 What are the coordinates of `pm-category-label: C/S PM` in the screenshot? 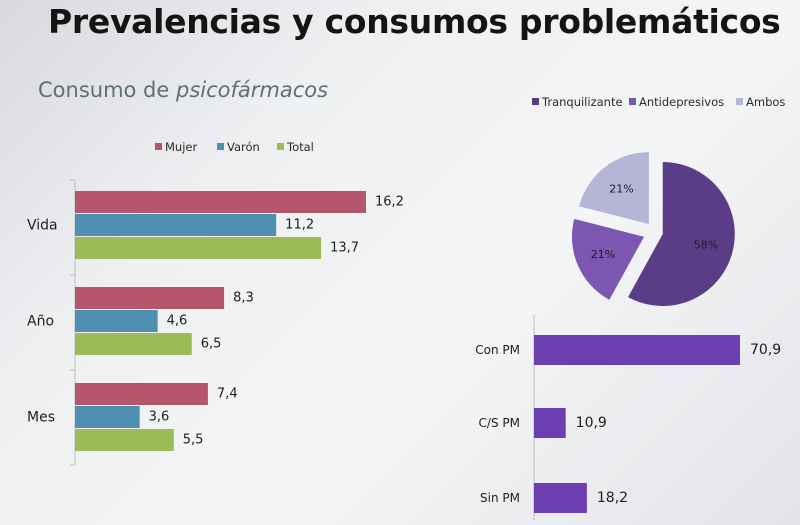 It's located at (499, 423).